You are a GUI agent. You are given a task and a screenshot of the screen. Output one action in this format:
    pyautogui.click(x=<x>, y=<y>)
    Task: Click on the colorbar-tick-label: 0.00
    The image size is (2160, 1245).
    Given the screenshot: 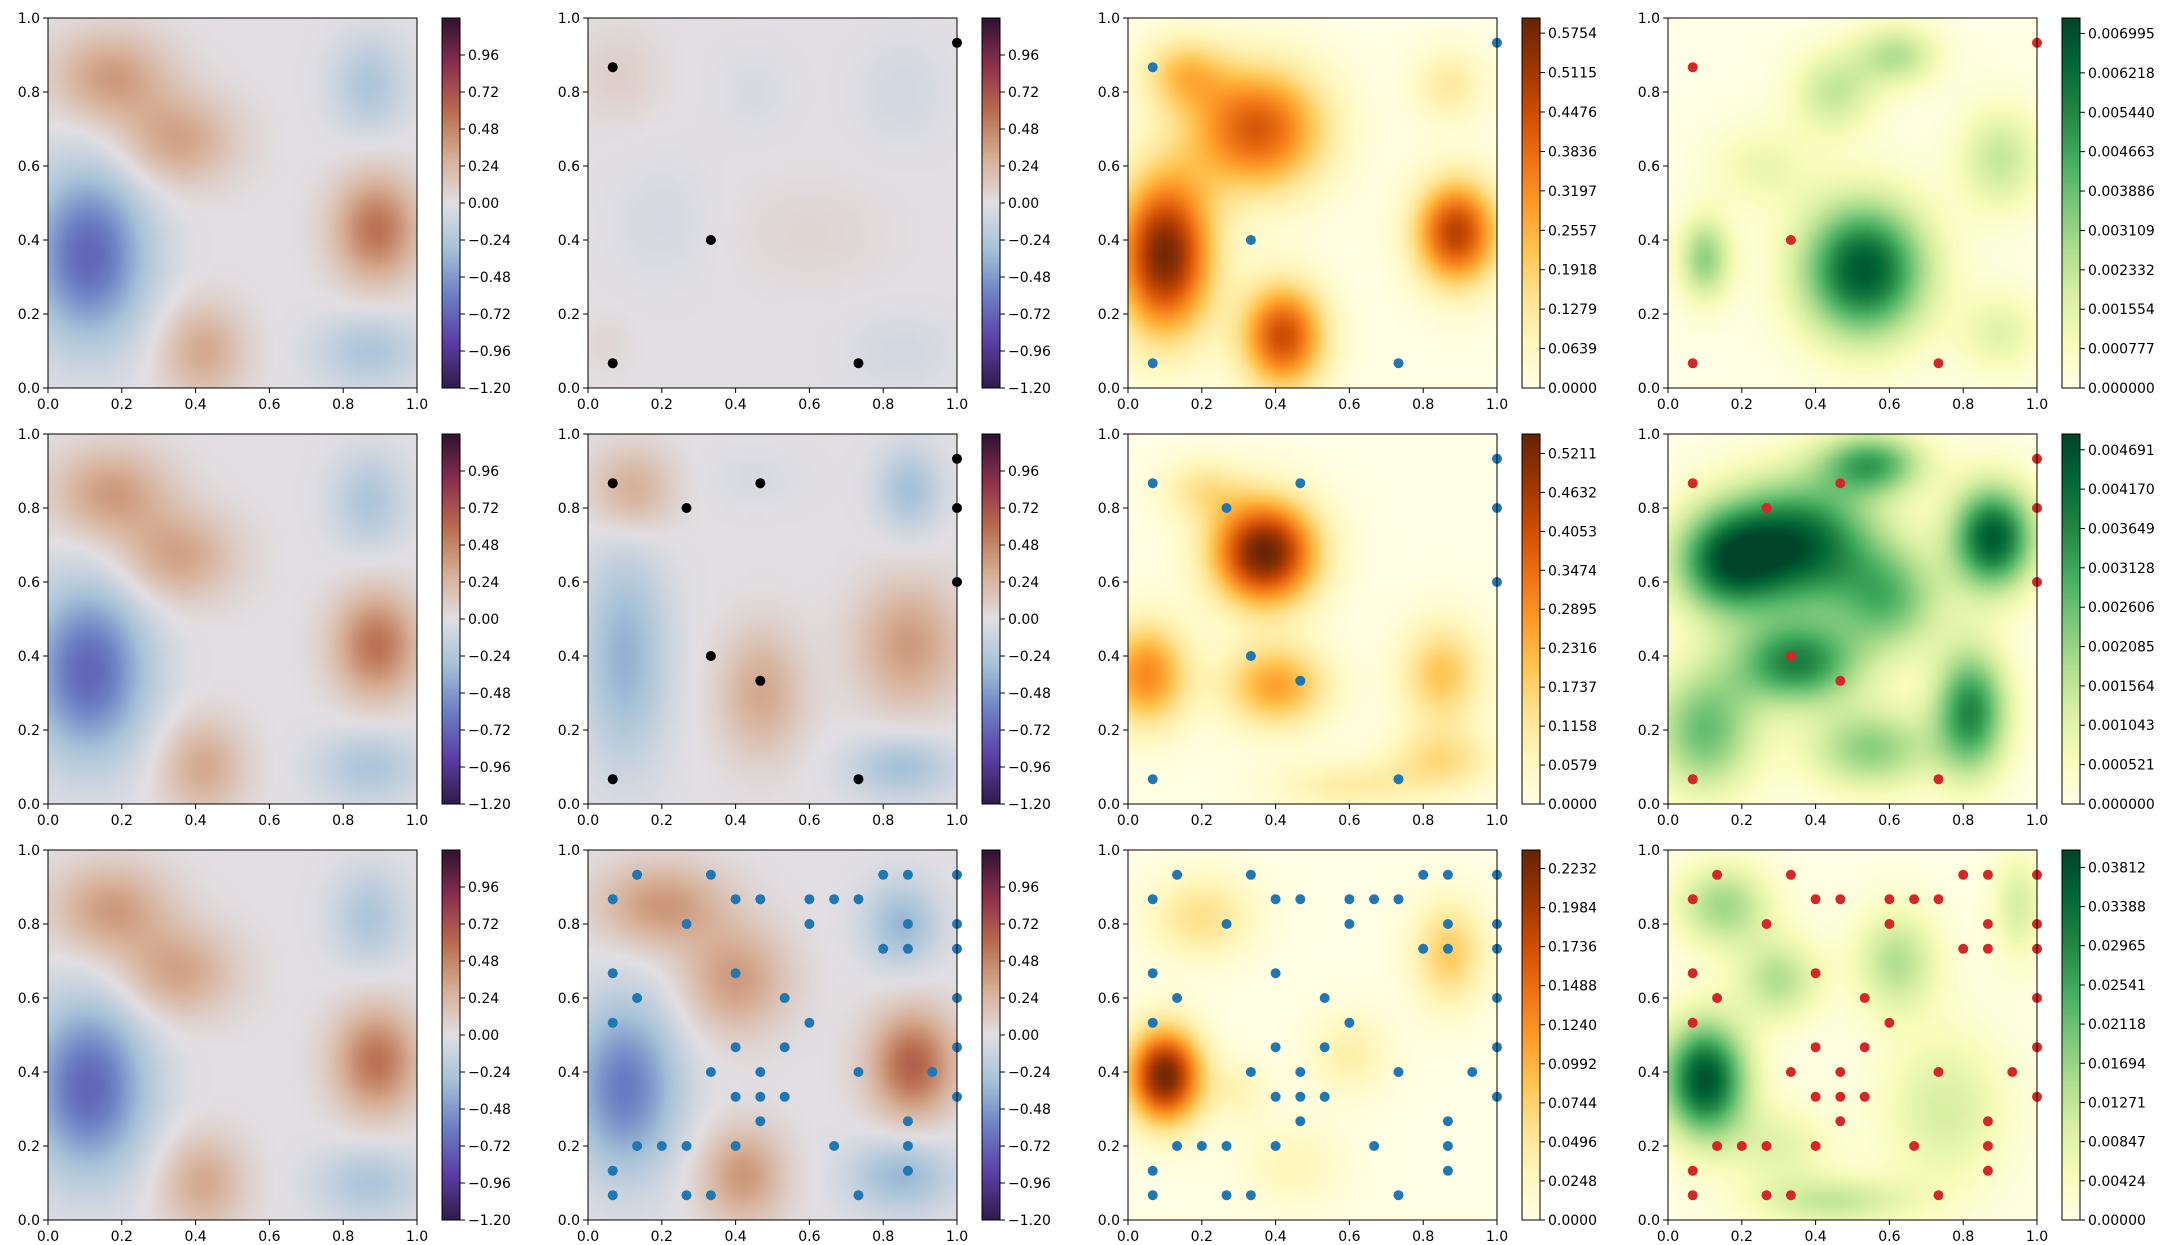 What is the action you would take?
    pyautogui.click(x=1023, y=204)
    